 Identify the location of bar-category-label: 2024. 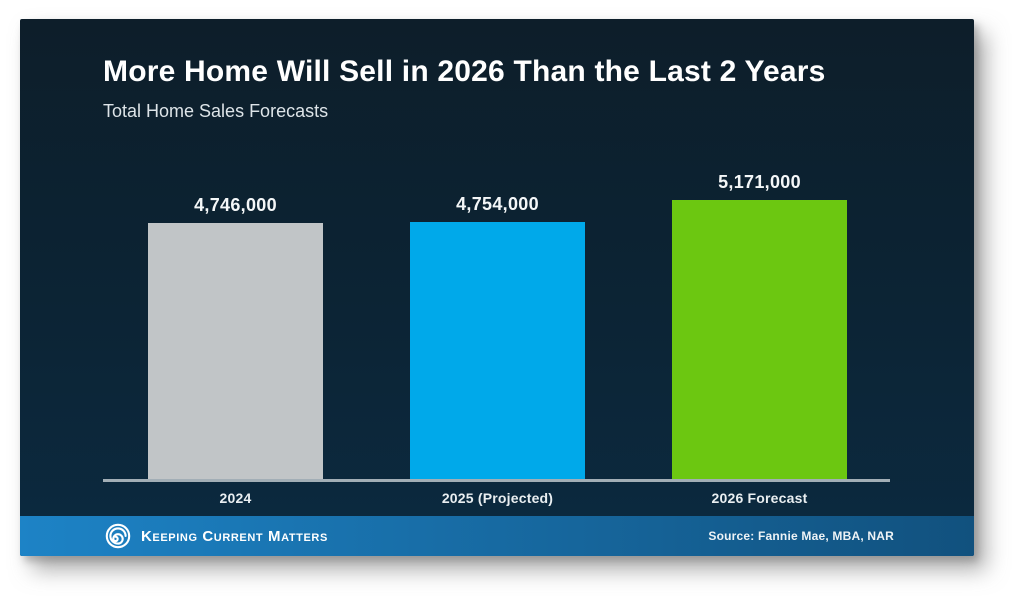
(235, 498).